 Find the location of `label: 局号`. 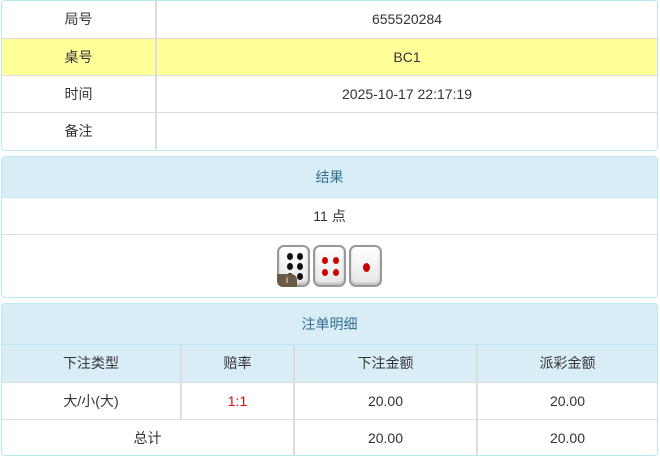

label: 局号 is located at coordinates (78, 19).